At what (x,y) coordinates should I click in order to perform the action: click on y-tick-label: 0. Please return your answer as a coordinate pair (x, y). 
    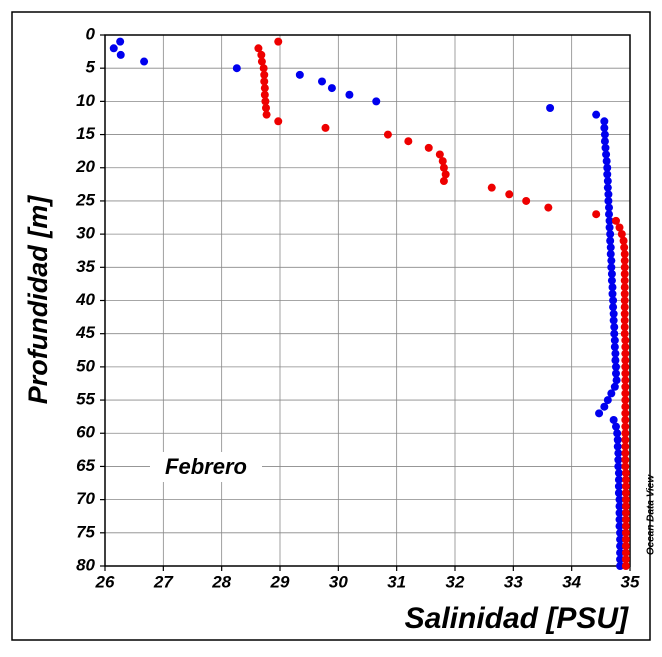
    Looking at the image, I should click on (91, 33).